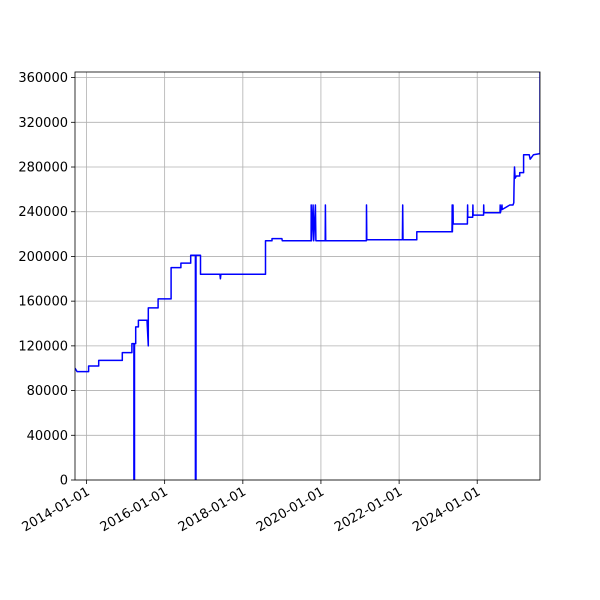 The width and height of the screenshot is (600, 600). Describe the element at coordinates (43, 257) in the screenshot. I see `y-tick-label: 200000` at that location.